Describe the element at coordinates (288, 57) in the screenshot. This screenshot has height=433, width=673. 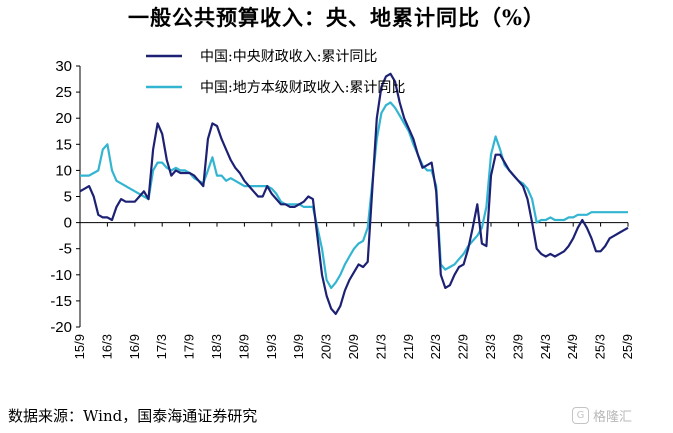
I see `legend-label-central: 中国:中央财政收入:累计同比` at that location.